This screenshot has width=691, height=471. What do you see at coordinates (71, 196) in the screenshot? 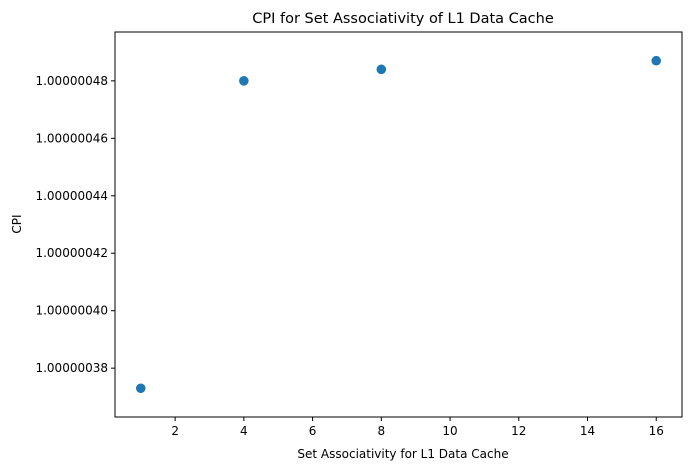
I see `y-tick-label: 1.00000044` at bounding box center [71, 196].